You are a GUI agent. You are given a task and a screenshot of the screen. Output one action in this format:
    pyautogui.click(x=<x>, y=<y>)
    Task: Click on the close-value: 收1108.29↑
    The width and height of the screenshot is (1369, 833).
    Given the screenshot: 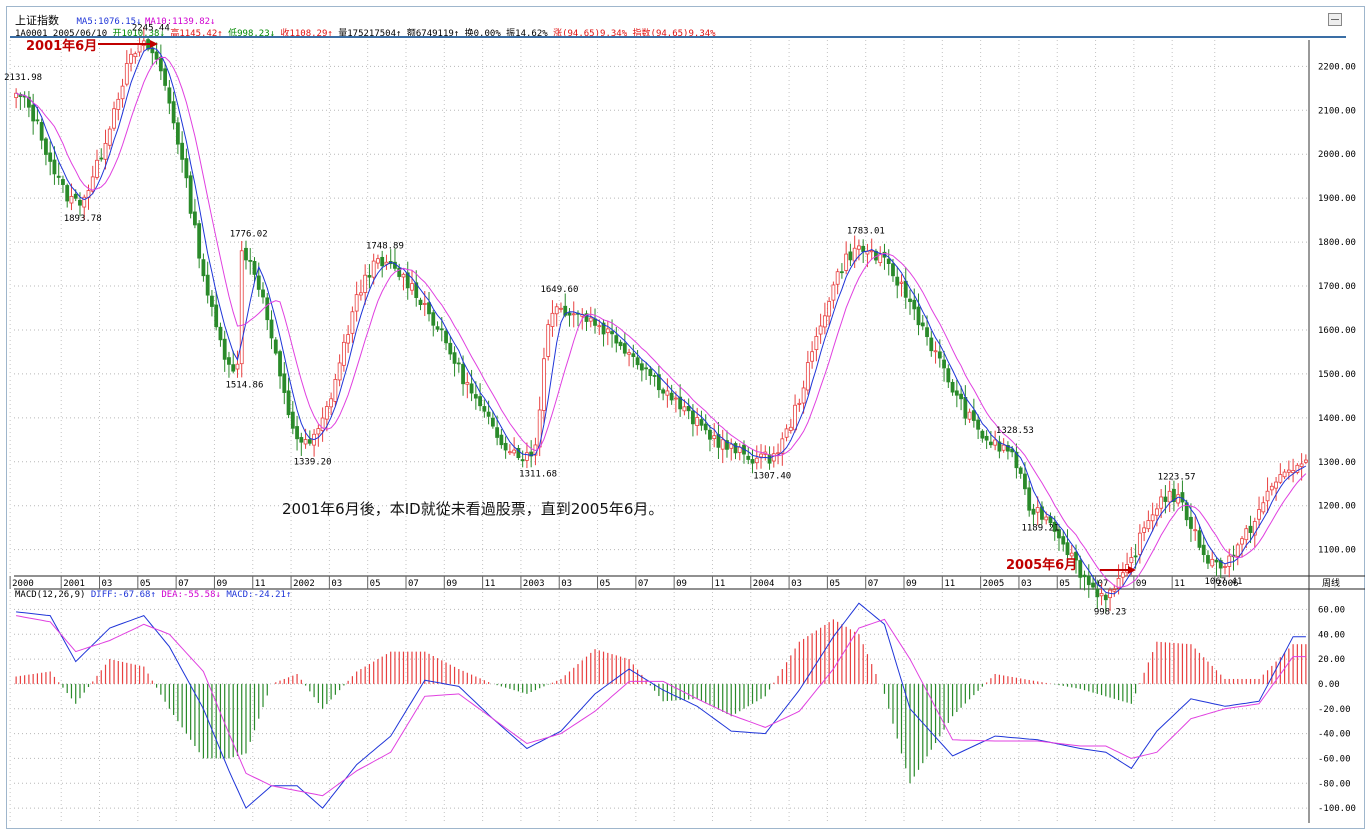 What is the action you would take?
    pyautogui.click(x=306, y=34)
    